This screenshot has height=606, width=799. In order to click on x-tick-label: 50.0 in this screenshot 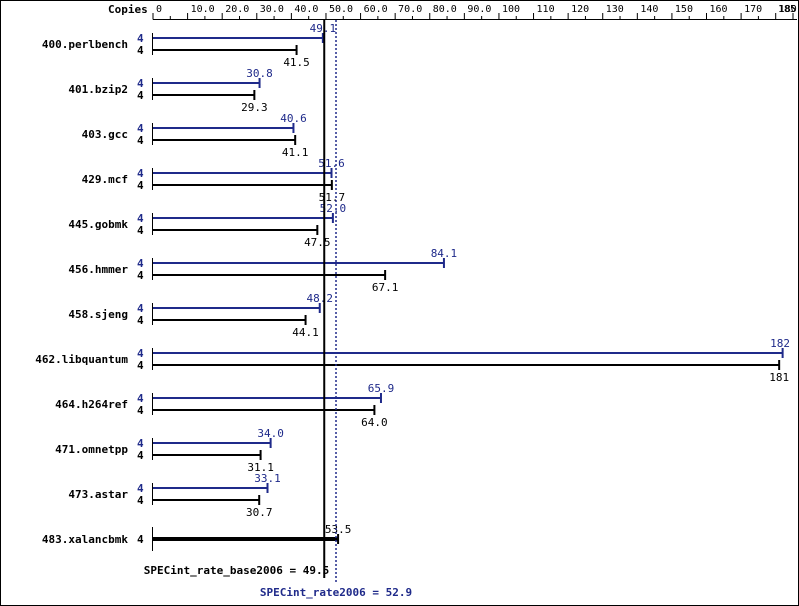, I will do `click(341, 9)`.